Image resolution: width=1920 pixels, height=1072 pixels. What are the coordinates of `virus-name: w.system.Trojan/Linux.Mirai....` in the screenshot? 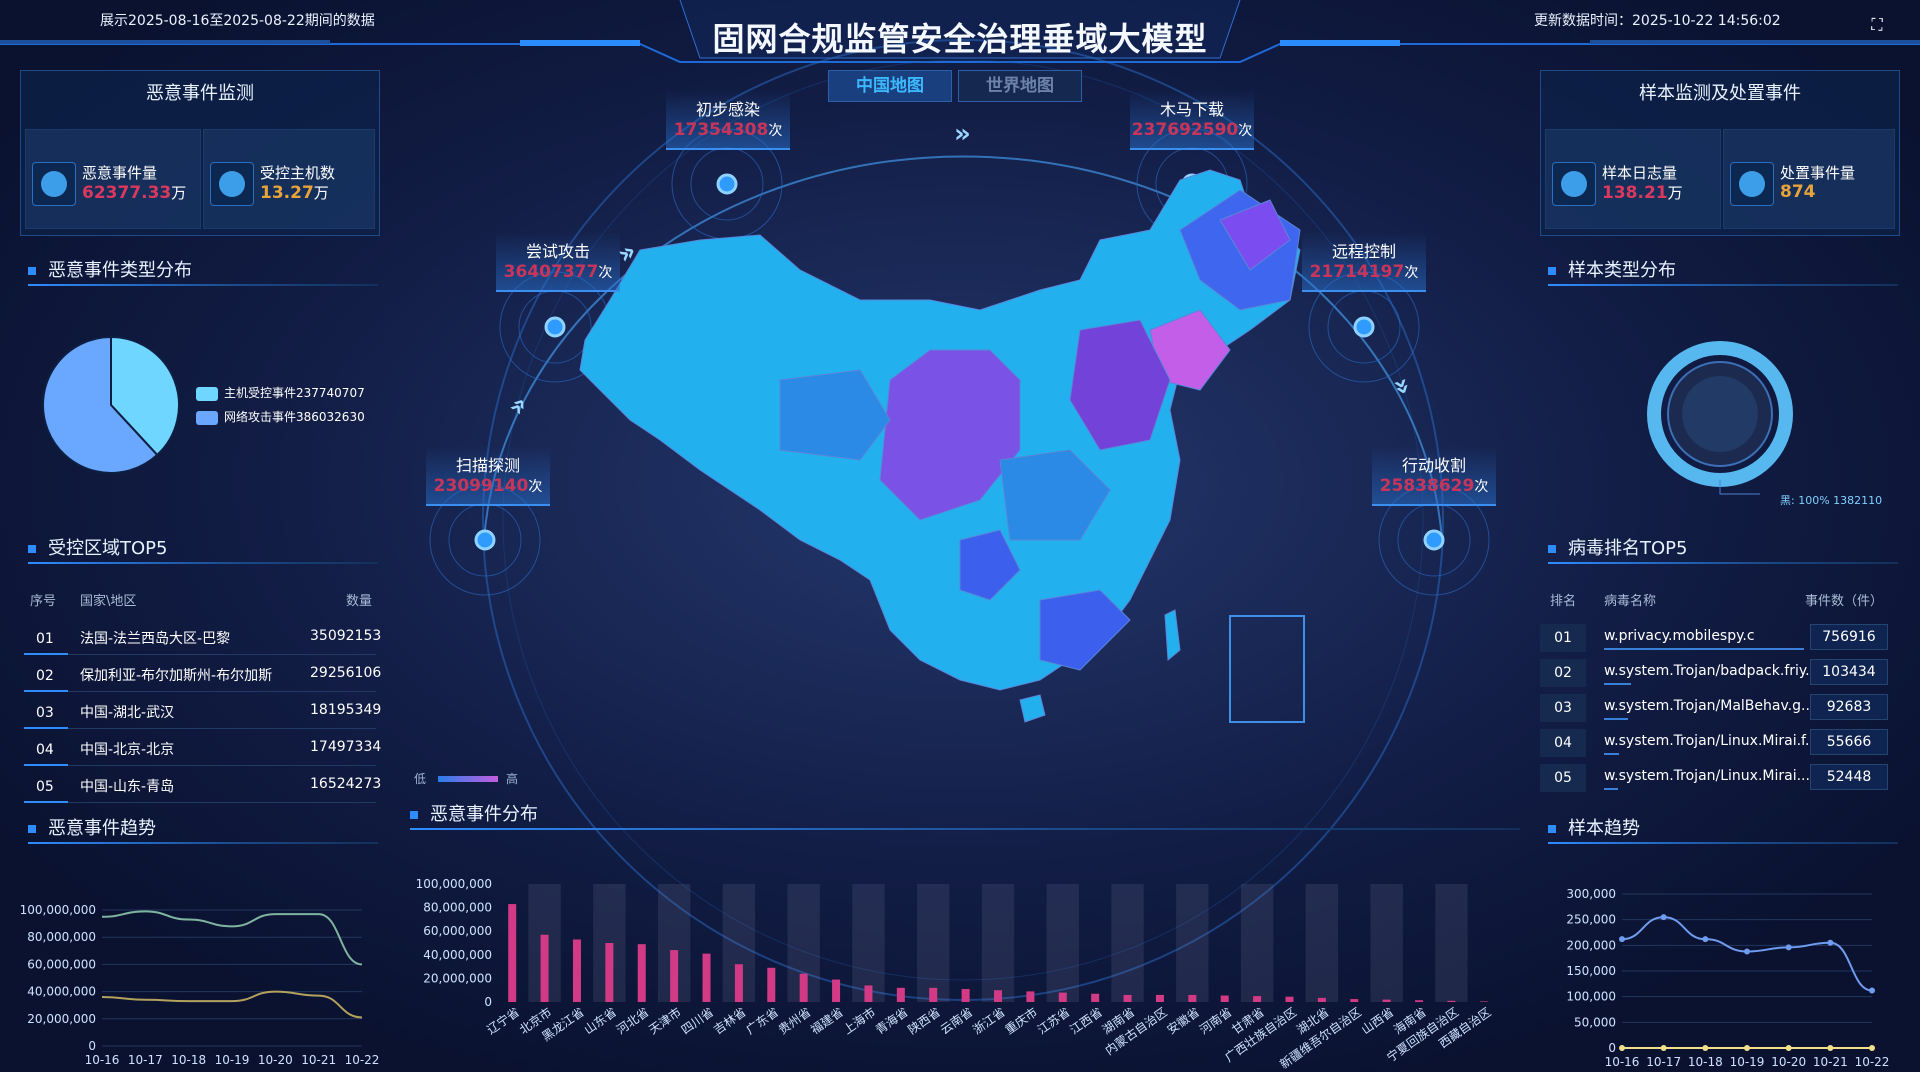 It's located at (1707, 776).